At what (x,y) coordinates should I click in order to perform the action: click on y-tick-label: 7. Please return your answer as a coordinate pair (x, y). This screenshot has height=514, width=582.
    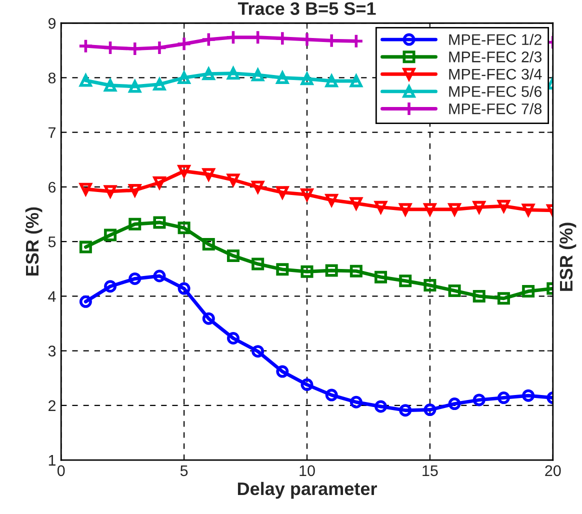
    Looking at the image, I should click on (52, 132).